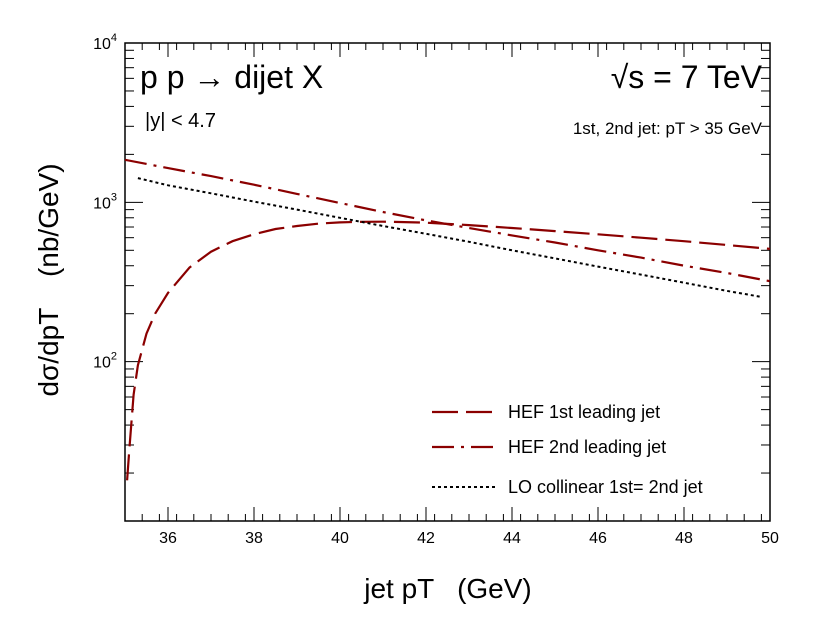 The image size is (830, 637). Describe the element at coordinates (447, 588) in the screenshot. I see `x-axis-label: jet pT (GeV)` at that location.